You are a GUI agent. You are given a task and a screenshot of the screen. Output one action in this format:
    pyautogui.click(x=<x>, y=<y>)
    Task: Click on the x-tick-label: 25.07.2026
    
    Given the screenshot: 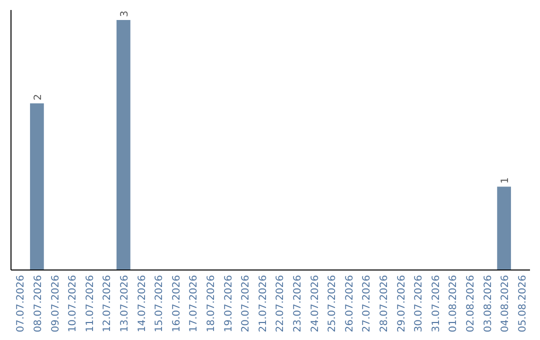 What is the action you would take?
    pyautogui.click(x=332, y=303)
    